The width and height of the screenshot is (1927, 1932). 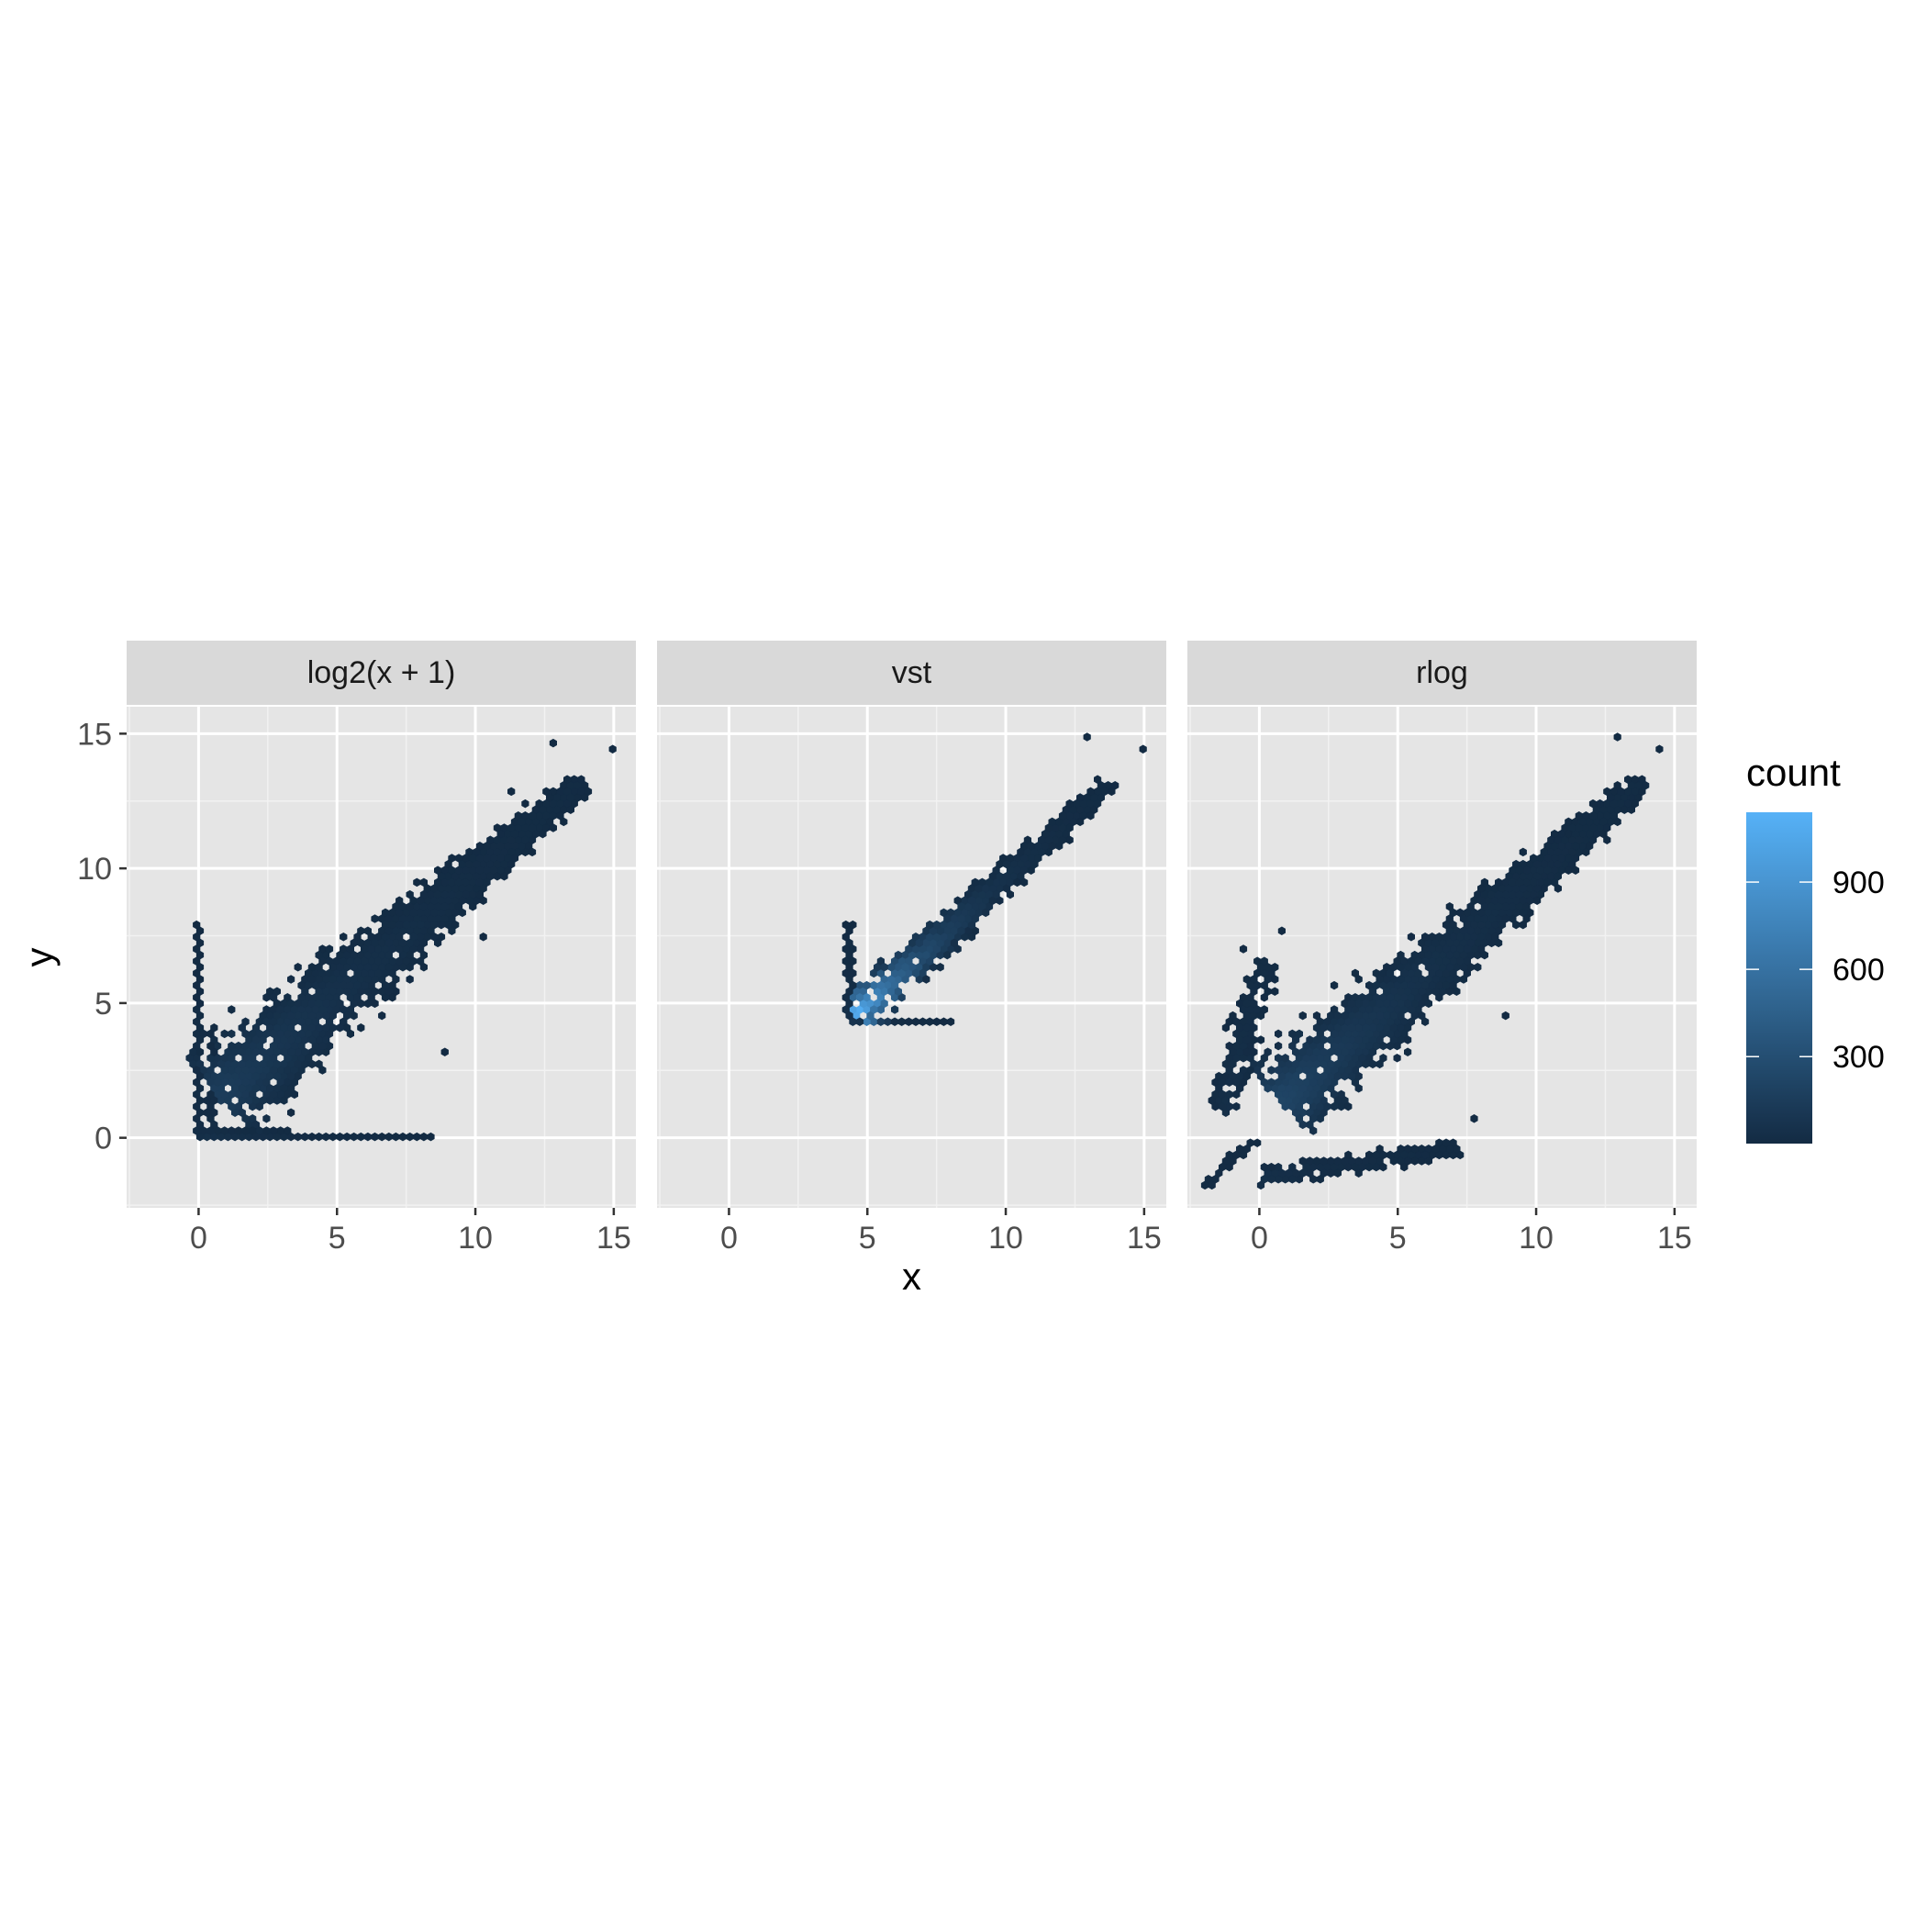 What do you see at coordinates (381, 672) in the screenshot?
I see `facet-strip-label: log2(x + 1)` at bounding box center [381, 672].